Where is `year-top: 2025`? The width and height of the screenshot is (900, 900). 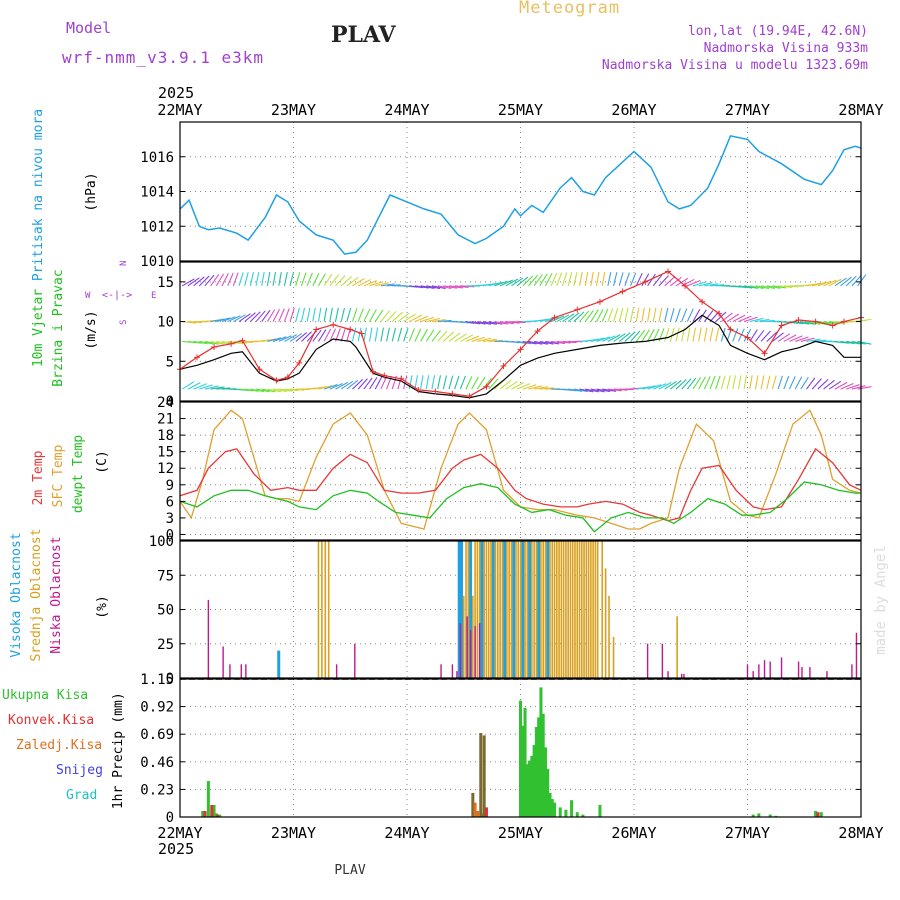
year-top: 2025 is located at coordinates (176, 93).